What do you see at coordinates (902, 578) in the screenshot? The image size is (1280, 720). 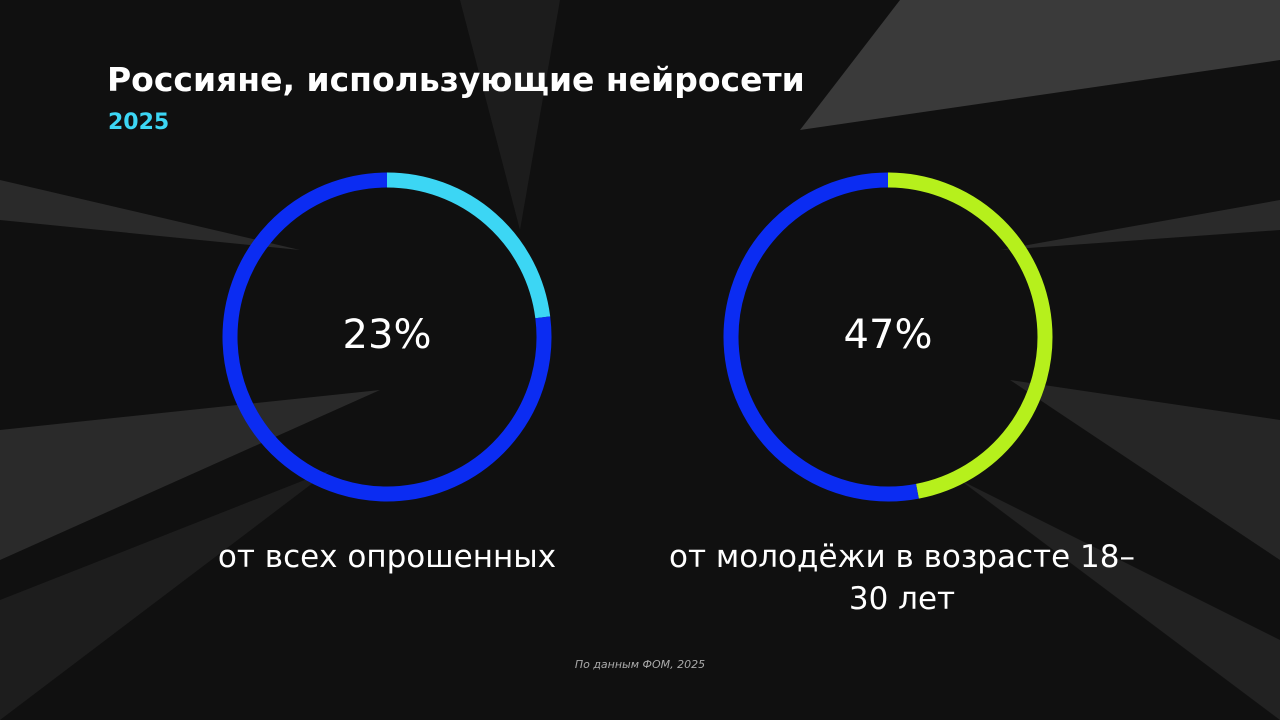 I see `donut-caption: от молодёжи в возрасте 18–30 лет` at bounding box center [902, 578].